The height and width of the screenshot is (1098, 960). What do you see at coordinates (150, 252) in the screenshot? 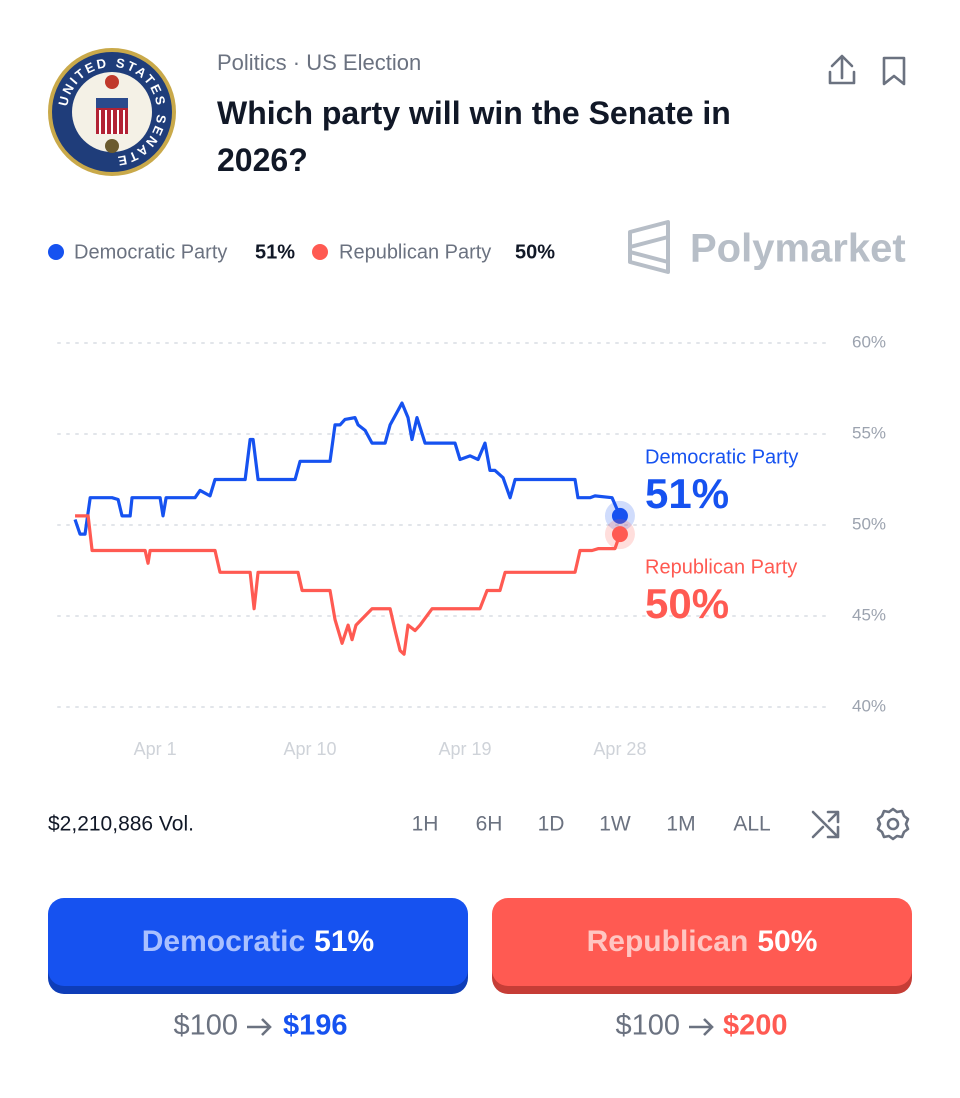
I see `legend-label: Democratic Party` at bounding box center [150, 252].